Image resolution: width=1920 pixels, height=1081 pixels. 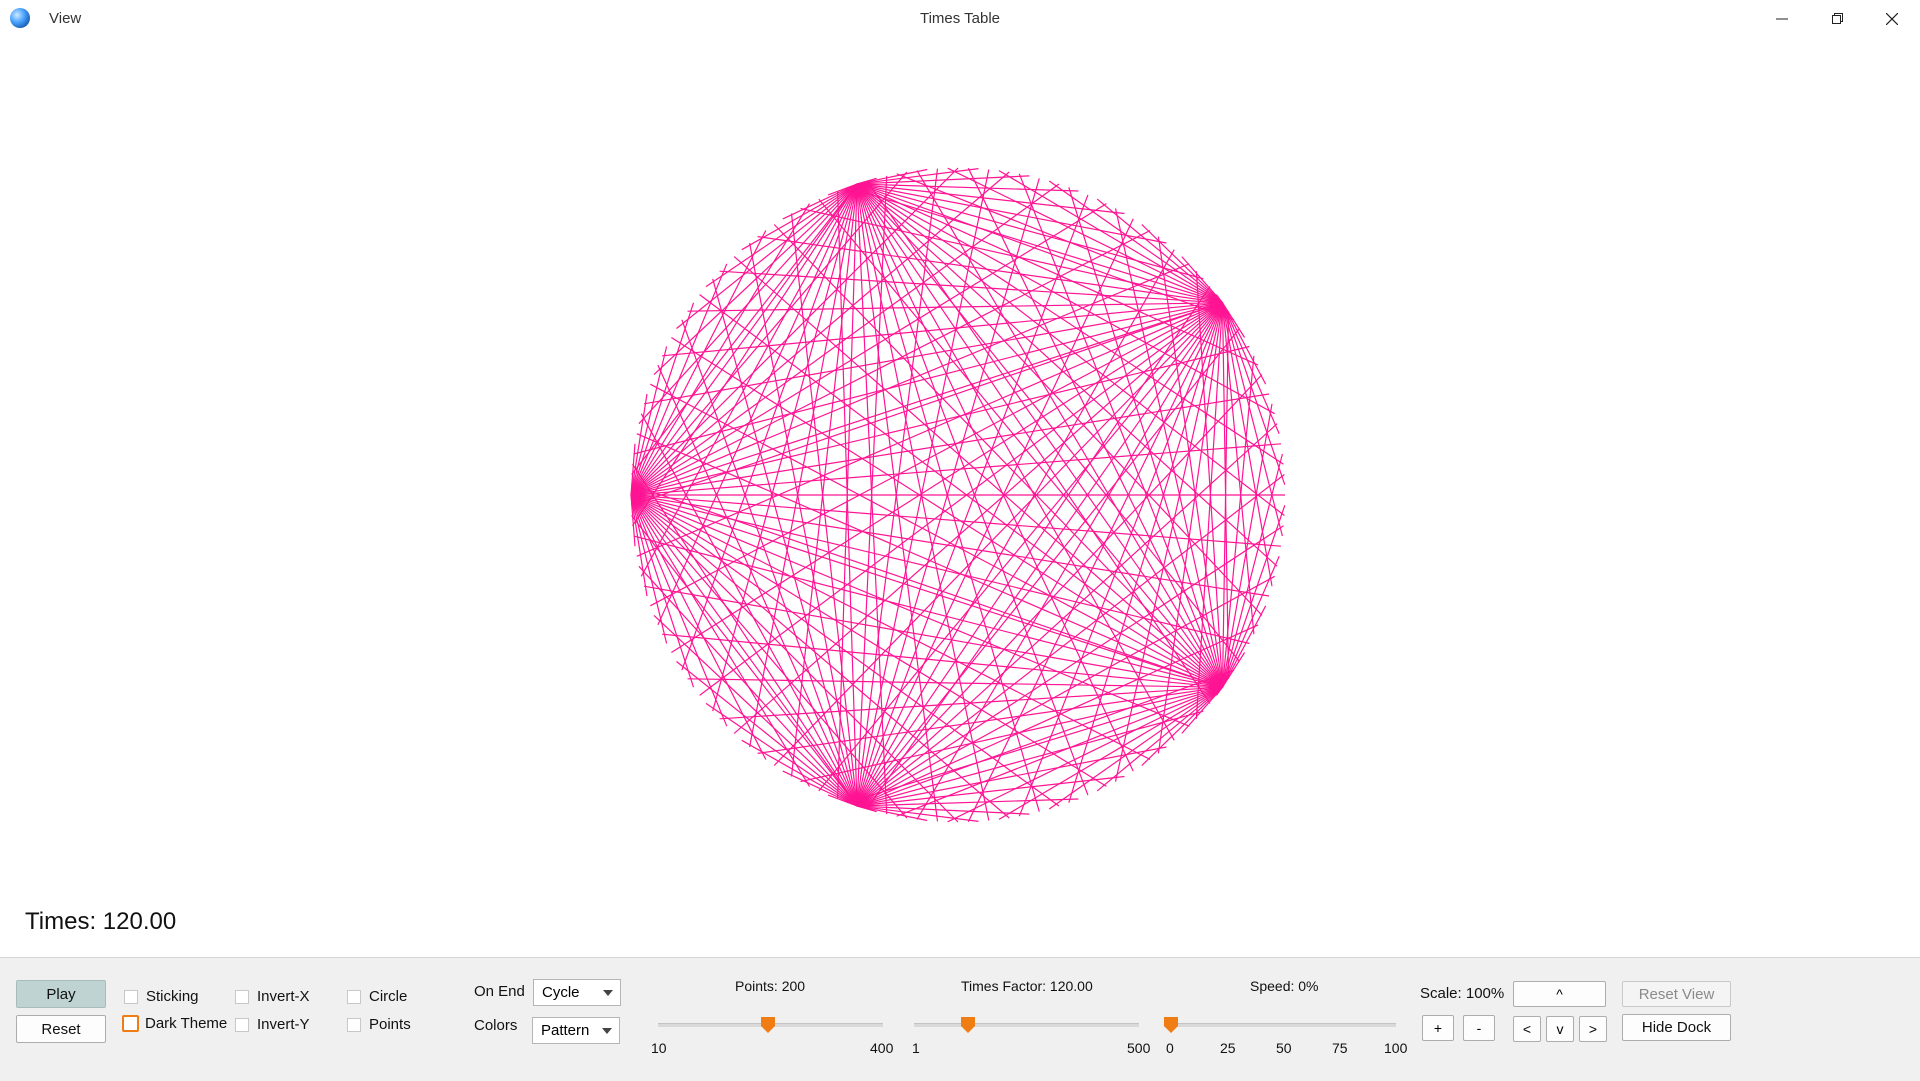 I want to click on dark-theme-checkbox: Dark Theme, so click(x=174, y=1023).